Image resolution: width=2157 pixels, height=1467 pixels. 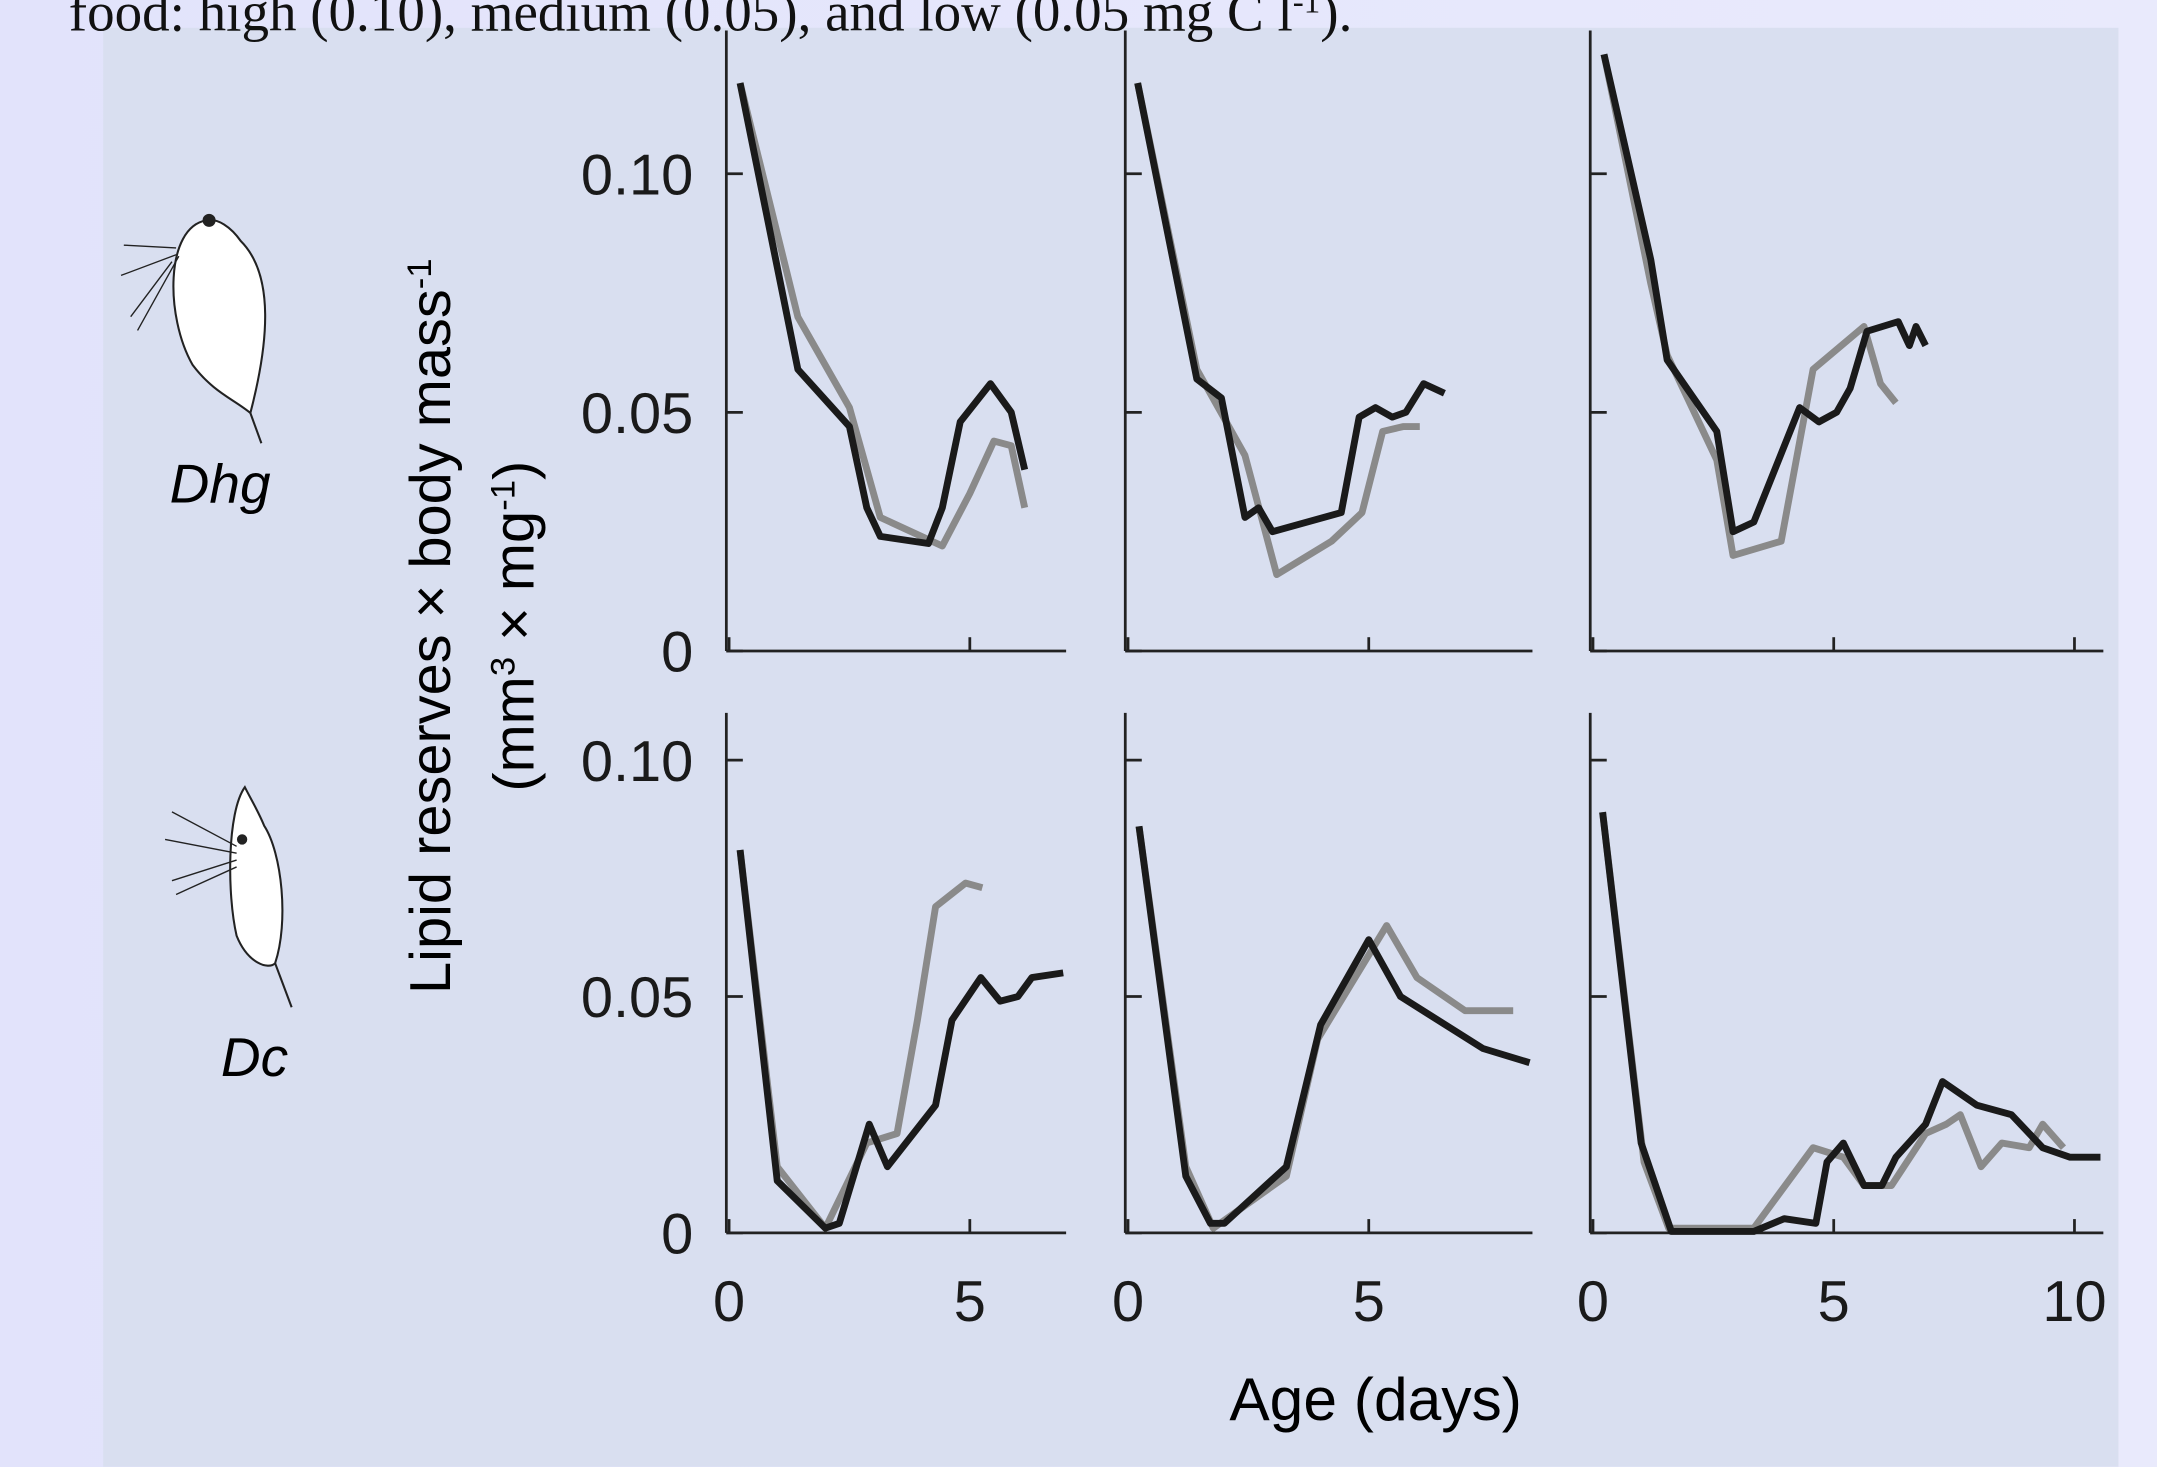 What do you see at coordinates (1336, 21) in the screenshot?
I see `text-segment: ).` at bounding box center [1336, 21].